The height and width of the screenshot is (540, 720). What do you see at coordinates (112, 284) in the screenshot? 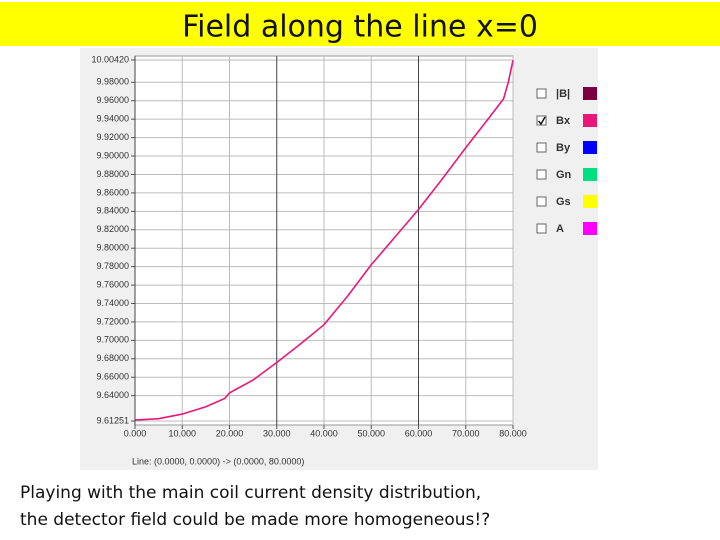
I see `y-tick-label: 9.76000` at bounding box center [112, 284].